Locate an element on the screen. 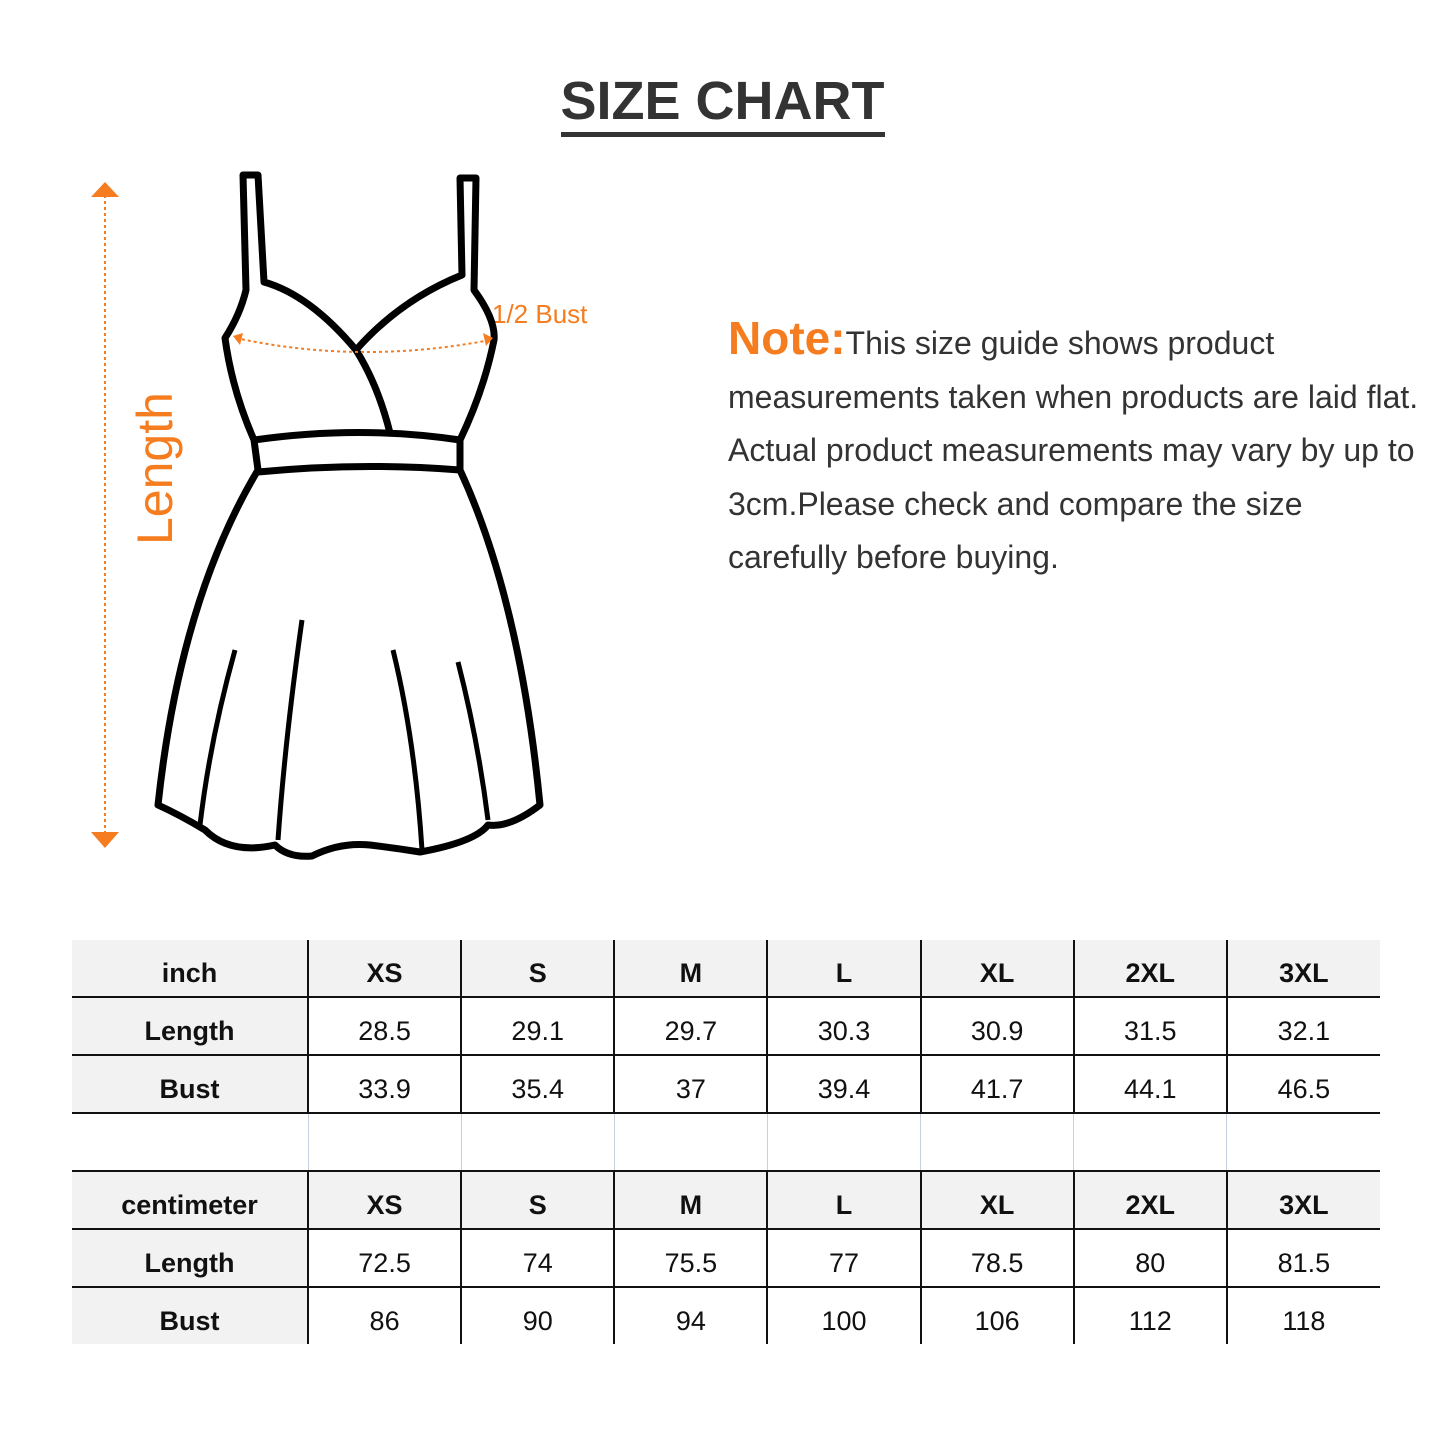 This screenshot has height=1445, width=1445. value-cell: 44.1 is located at coordinates (1149, 1084).